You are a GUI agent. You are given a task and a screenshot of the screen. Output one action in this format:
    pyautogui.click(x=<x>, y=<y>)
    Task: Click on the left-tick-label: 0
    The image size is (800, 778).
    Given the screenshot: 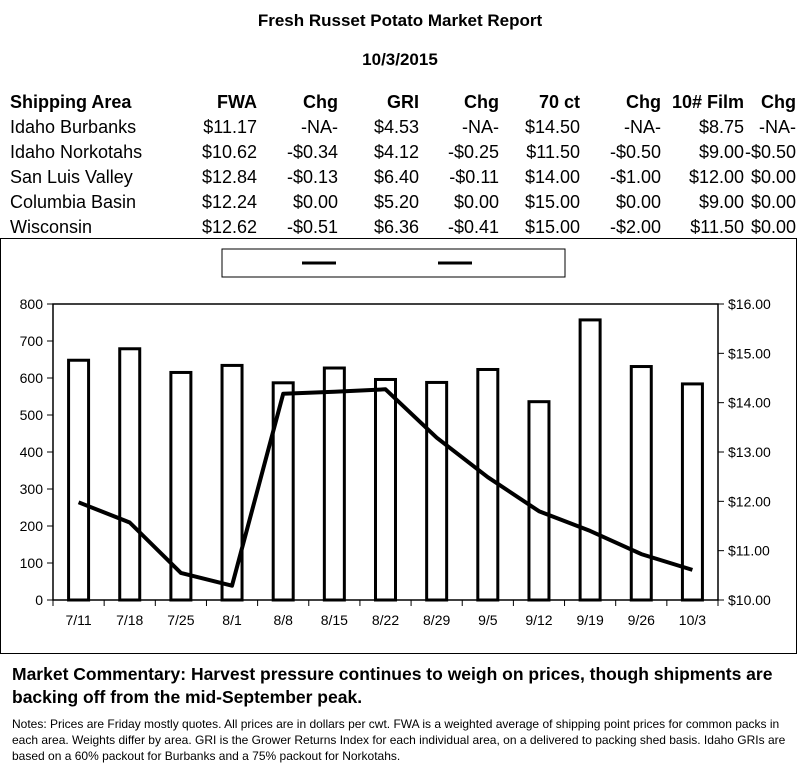 What is the action you would take?
    pyautogui.click(x=39, y=600)
    